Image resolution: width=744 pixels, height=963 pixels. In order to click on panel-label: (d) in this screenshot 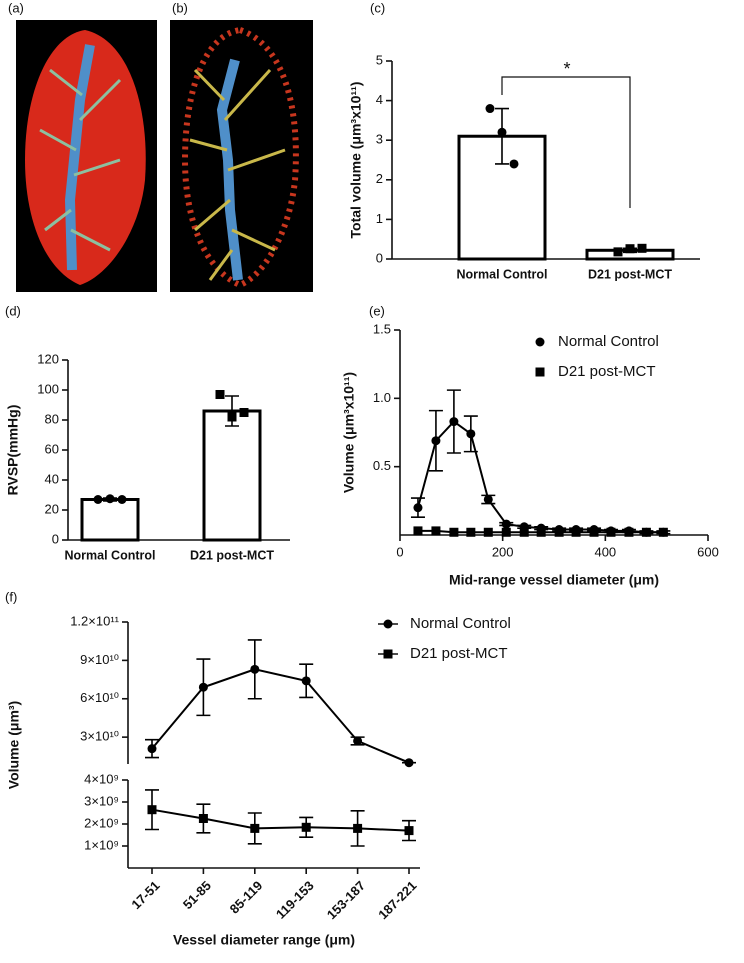, I will do `click(13, 310)`.